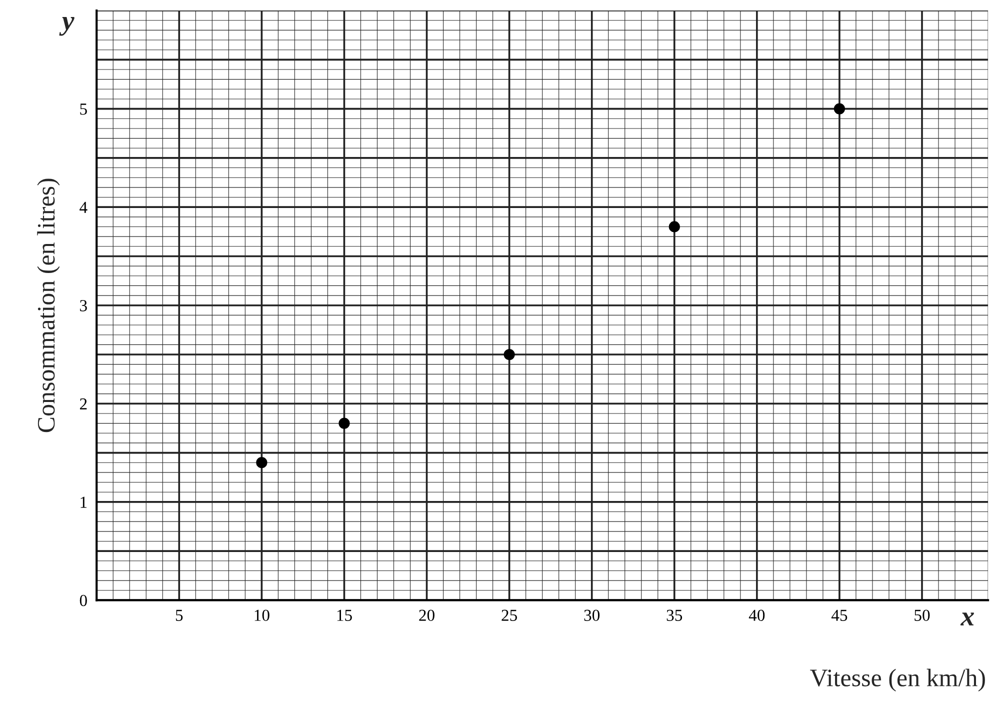 The image size is (996, 702). Describe the element at coordinates (84, 207) in the screenshot. I see `y-tick-label: 4` at that location.